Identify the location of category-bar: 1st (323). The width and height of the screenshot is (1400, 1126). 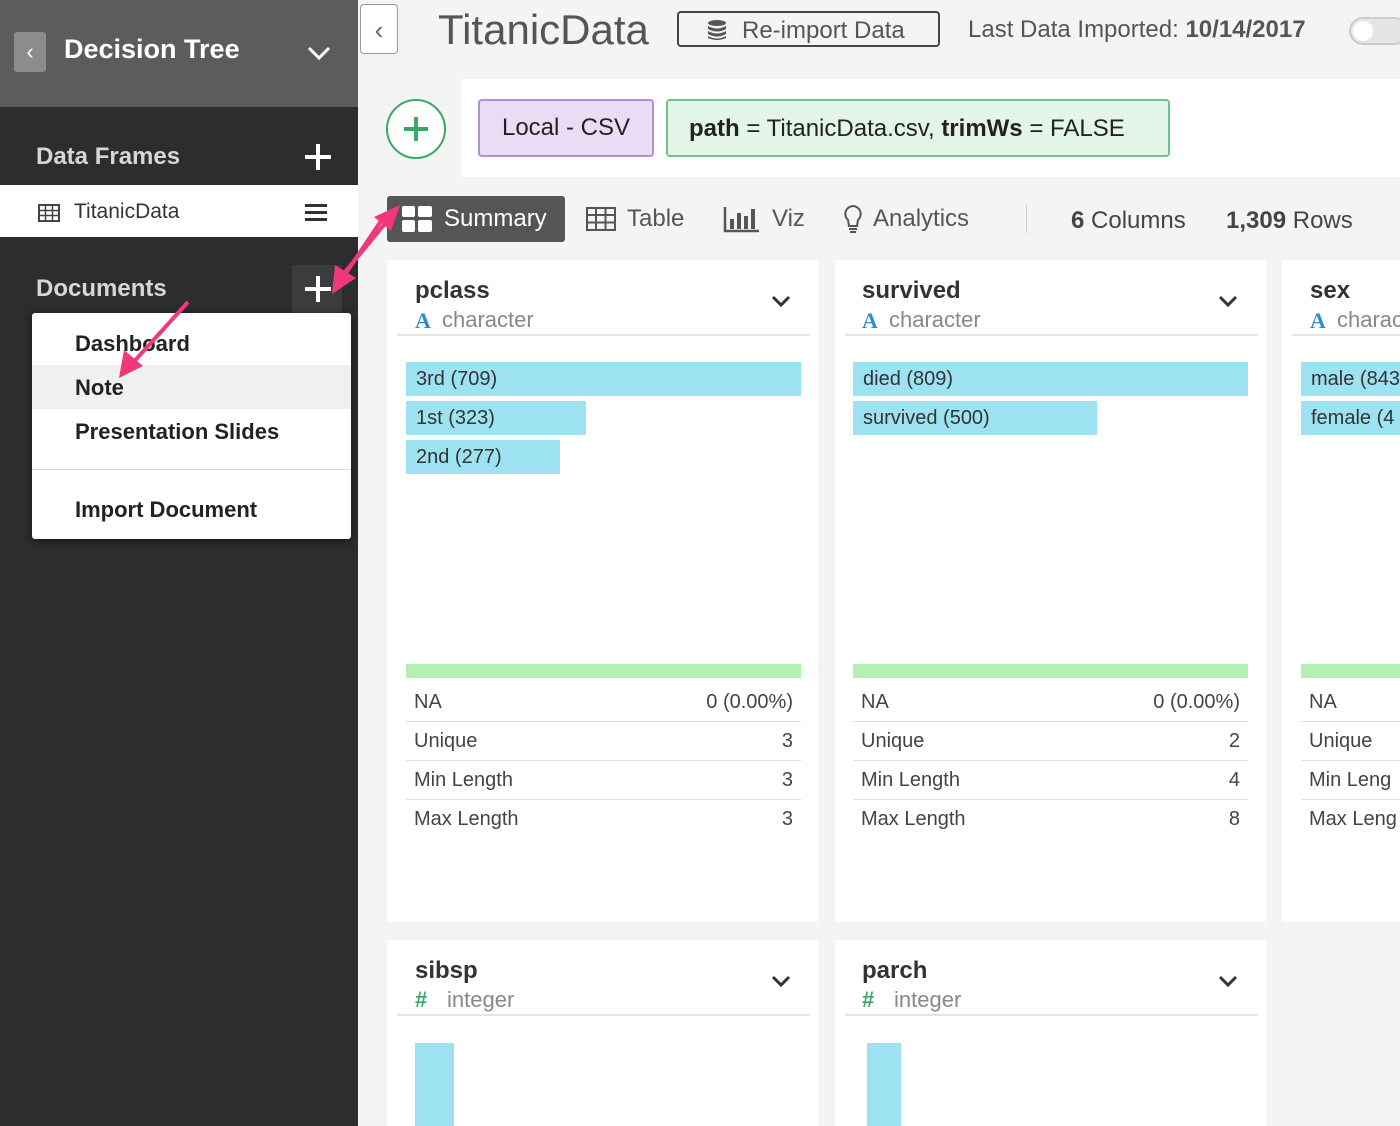
(496, 418).